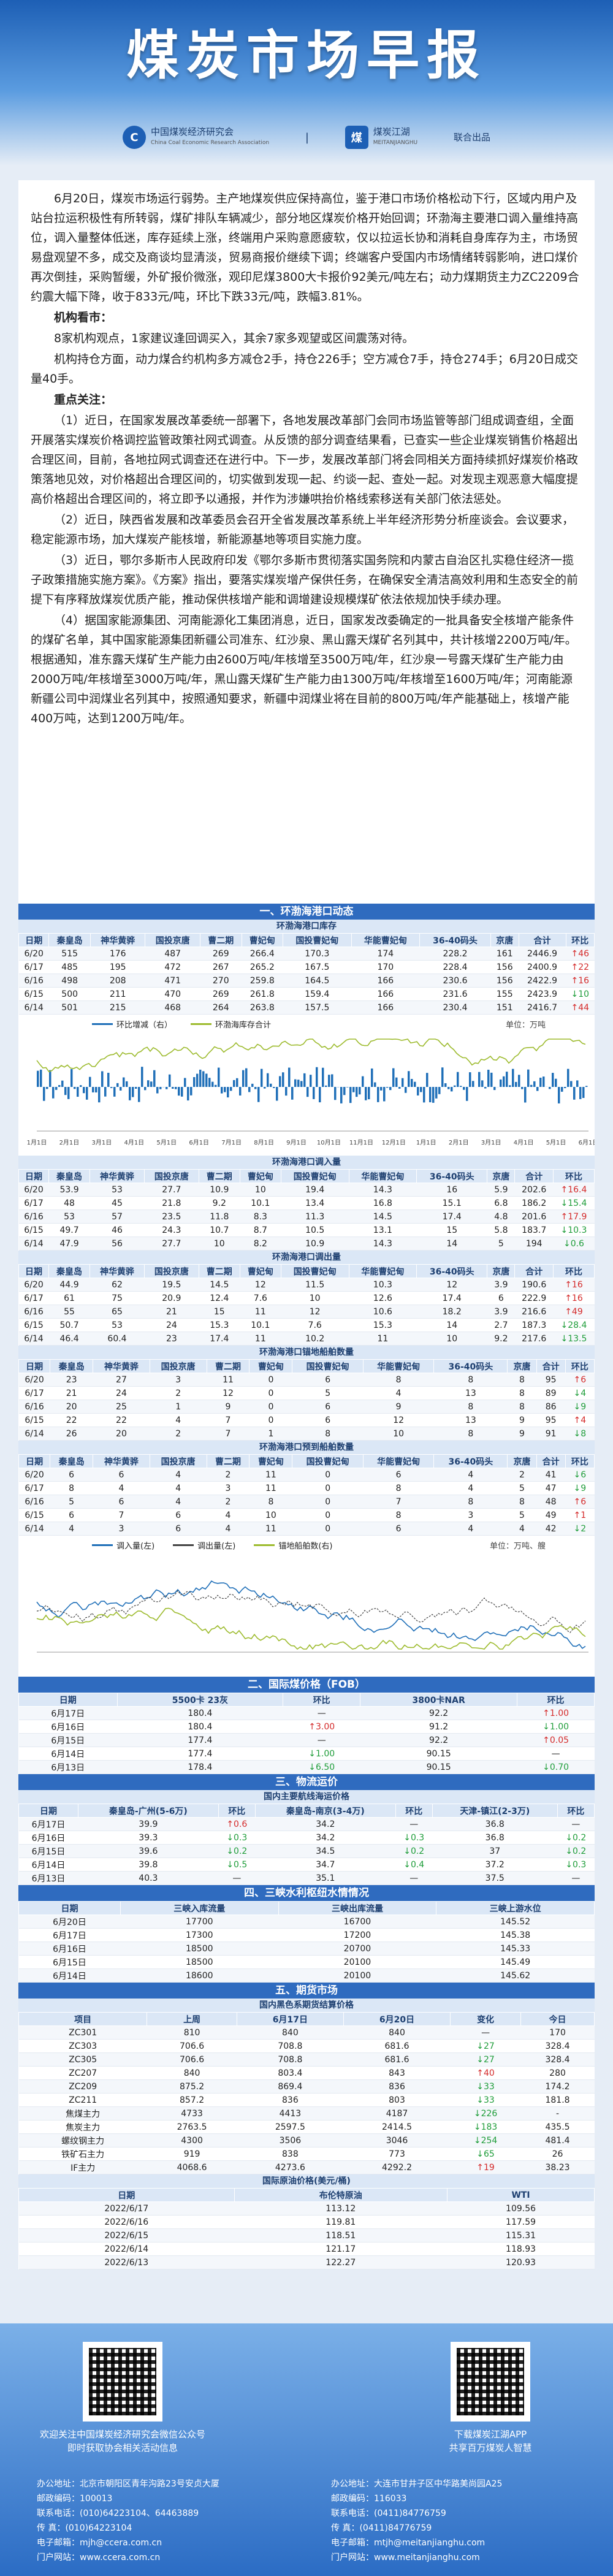  What do you see at coordinates (82, 2086) in the screenshot?
I see `table-cell: ZC209` at bounding box center [82, 2086].